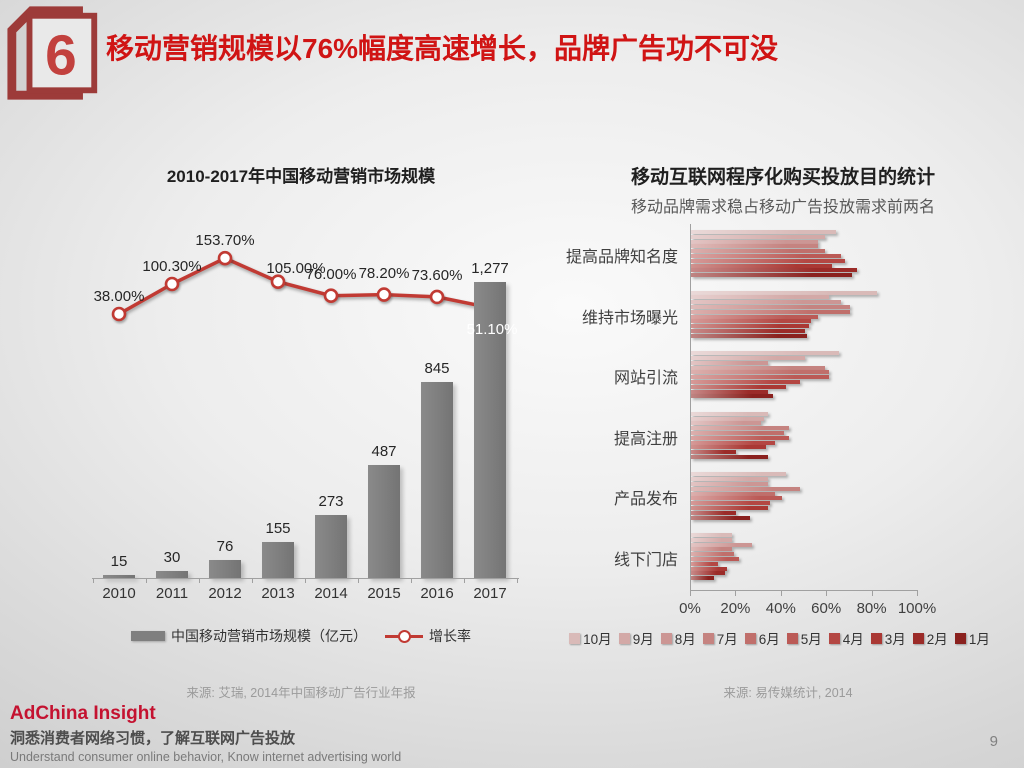 The image size is (1024, 768). Describe the element at coordinates (714, 512) in the screenshot. I see `hbar-2月-产品发布` at that location.